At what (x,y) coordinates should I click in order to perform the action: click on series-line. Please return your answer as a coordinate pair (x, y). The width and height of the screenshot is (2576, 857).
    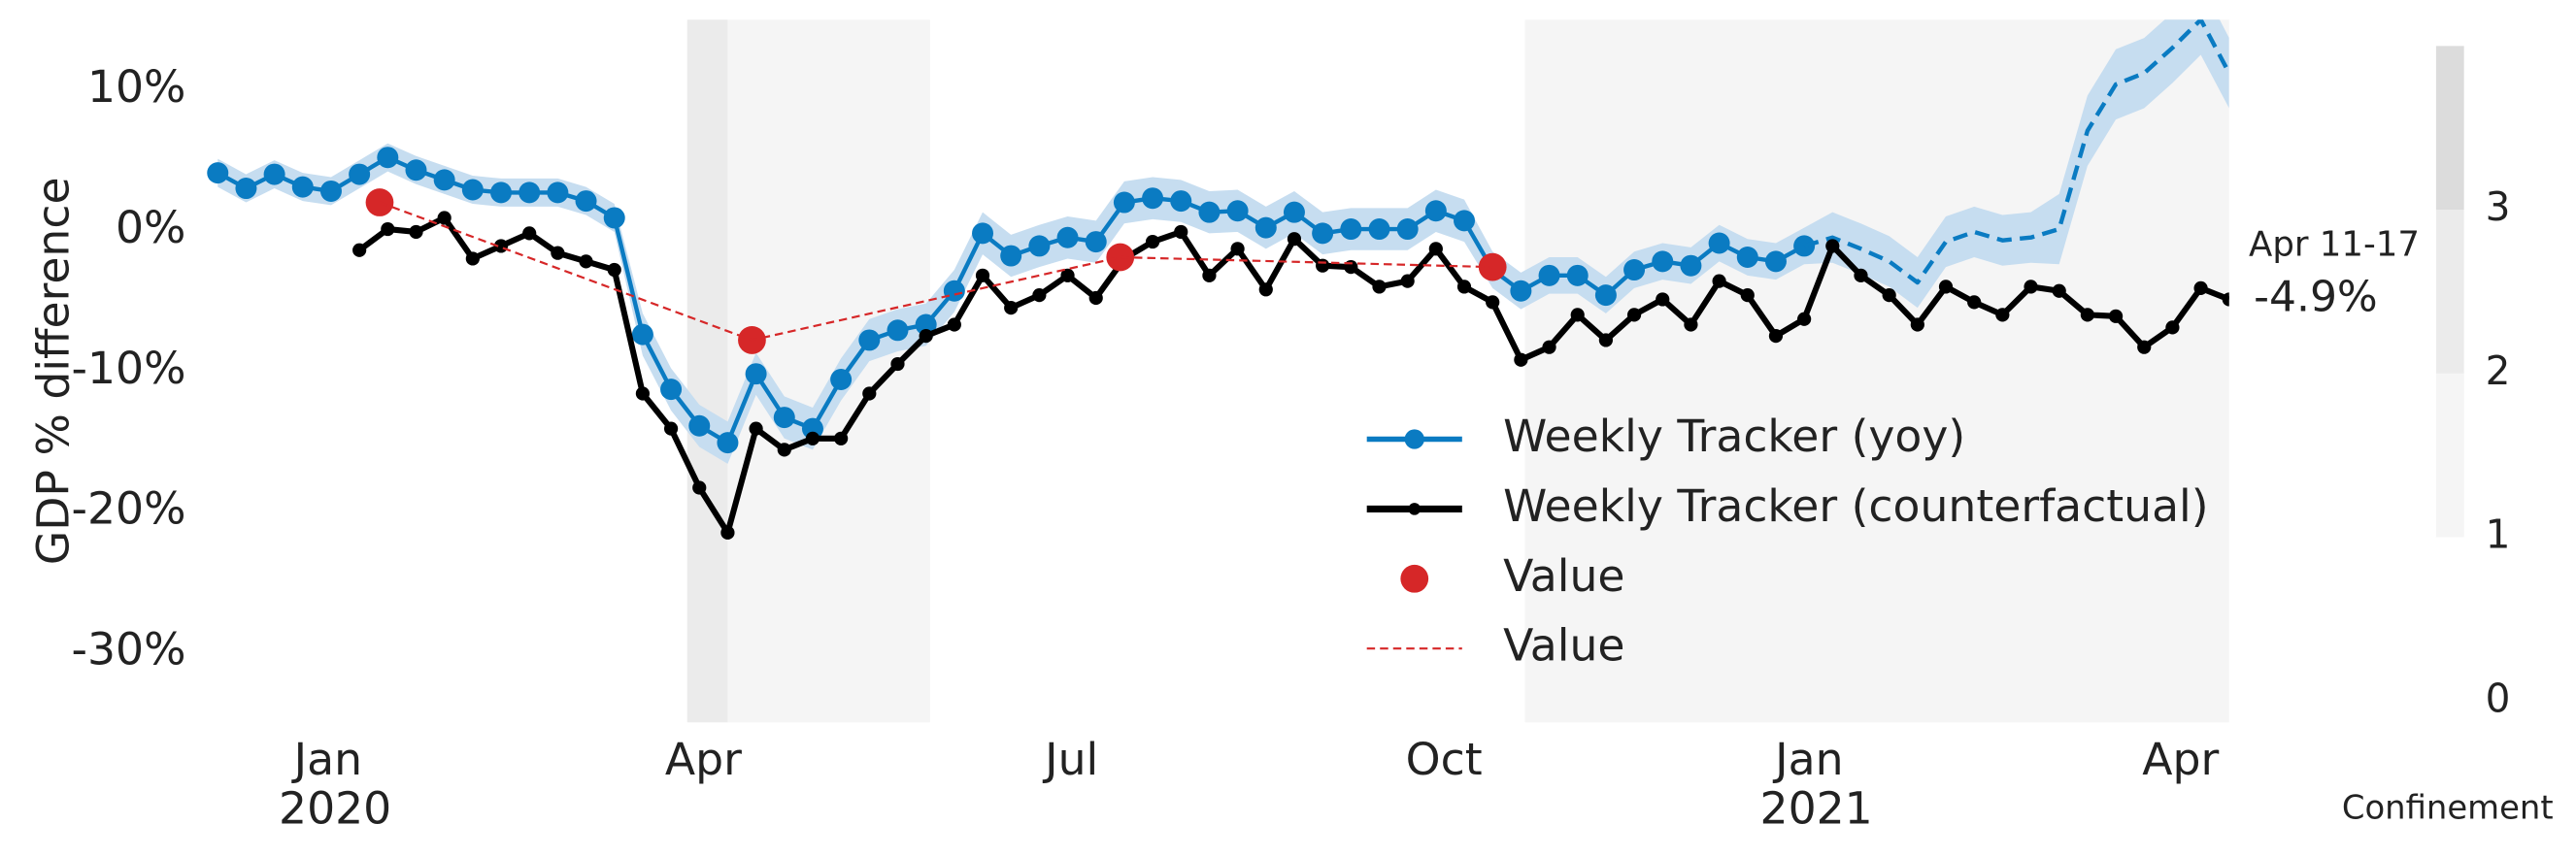
    Looking at the image, I should click on (936, 271).